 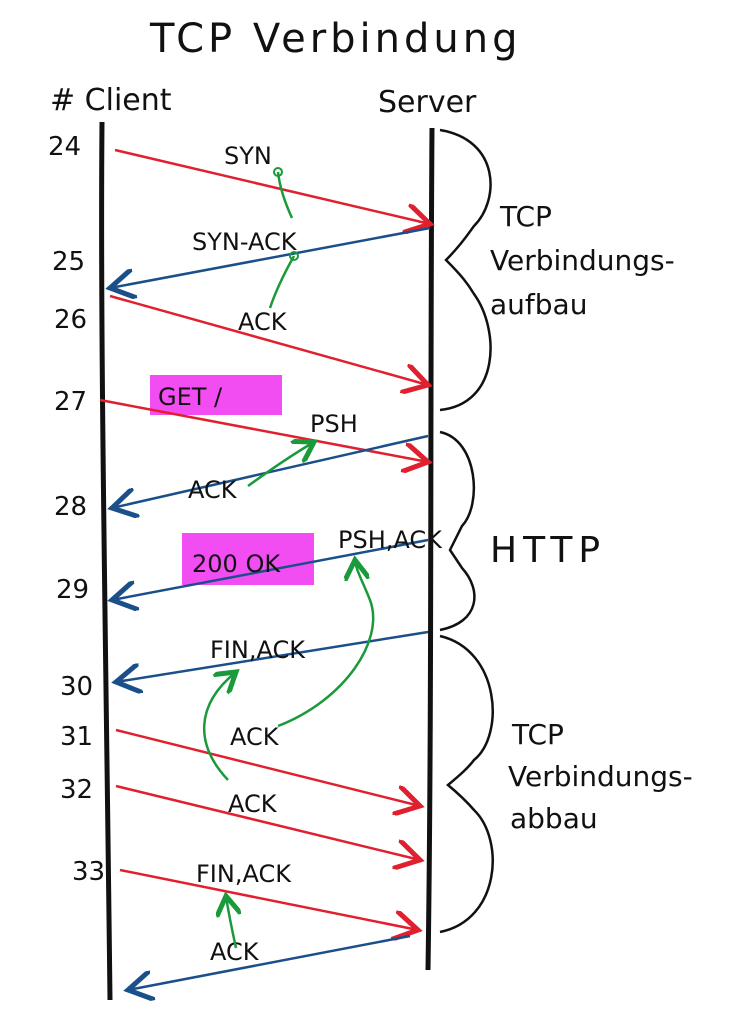 I want to click on ok-response-highlight, so click(x=248, y=559).